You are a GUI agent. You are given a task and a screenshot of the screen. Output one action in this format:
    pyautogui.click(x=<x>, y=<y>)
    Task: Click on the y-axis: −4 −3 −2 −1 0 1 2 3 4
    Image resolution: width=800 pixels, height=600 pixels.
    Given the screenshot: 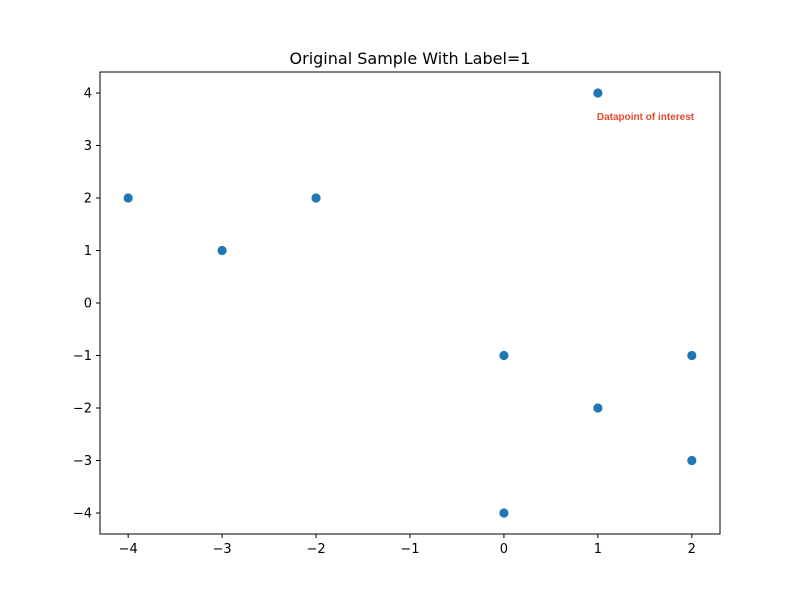 What is the action you would take?
    pyautogui.click(x=86, y=304)
    